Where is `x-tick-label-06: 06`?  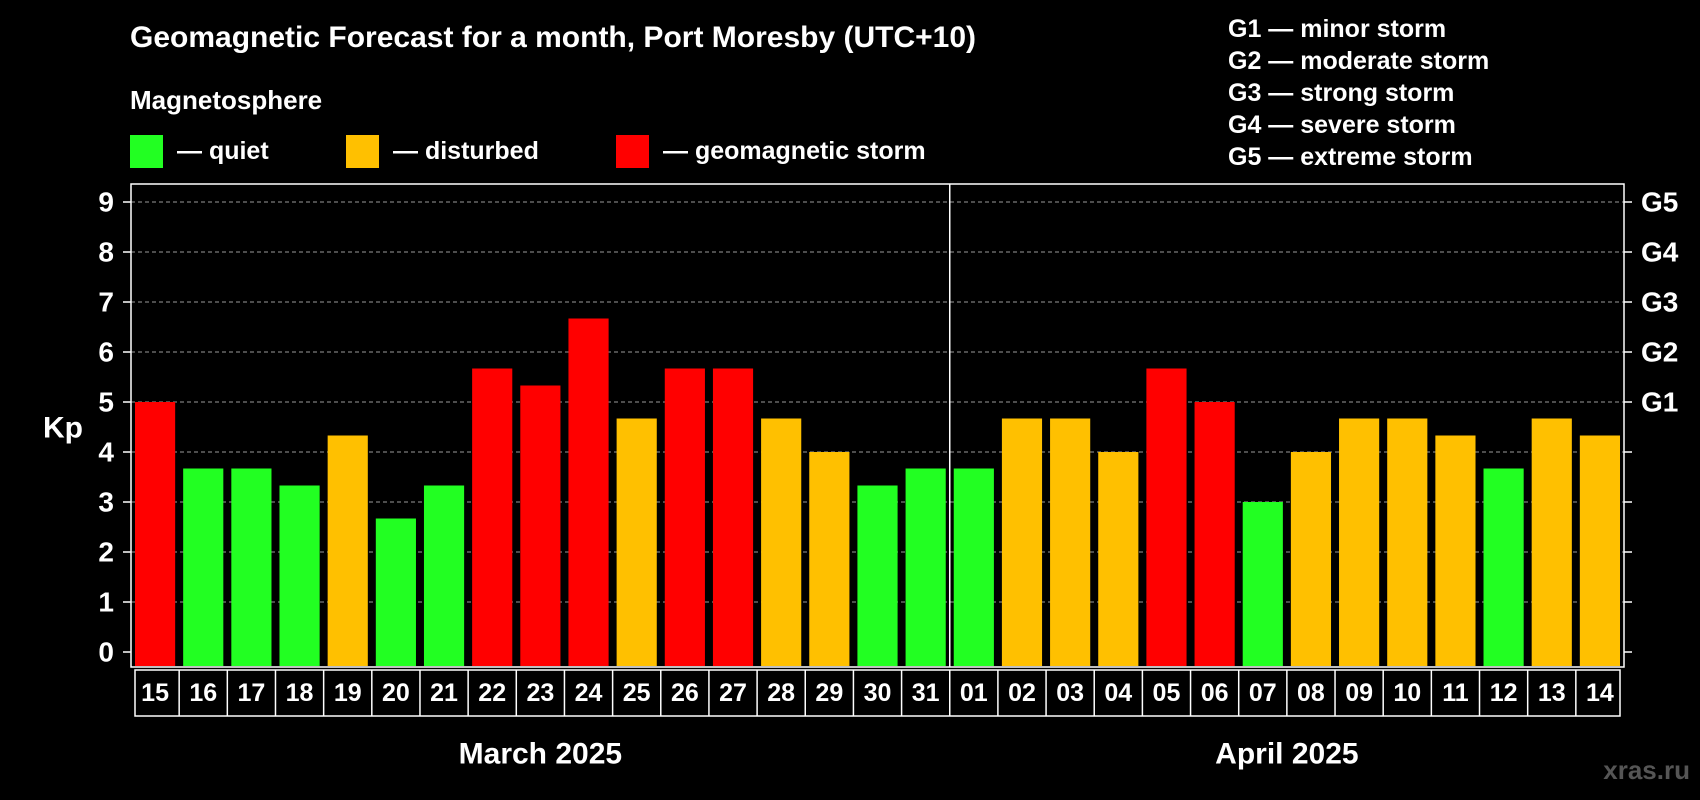 x-tick-label-06: 06 is located at coordinates (1215, 693).